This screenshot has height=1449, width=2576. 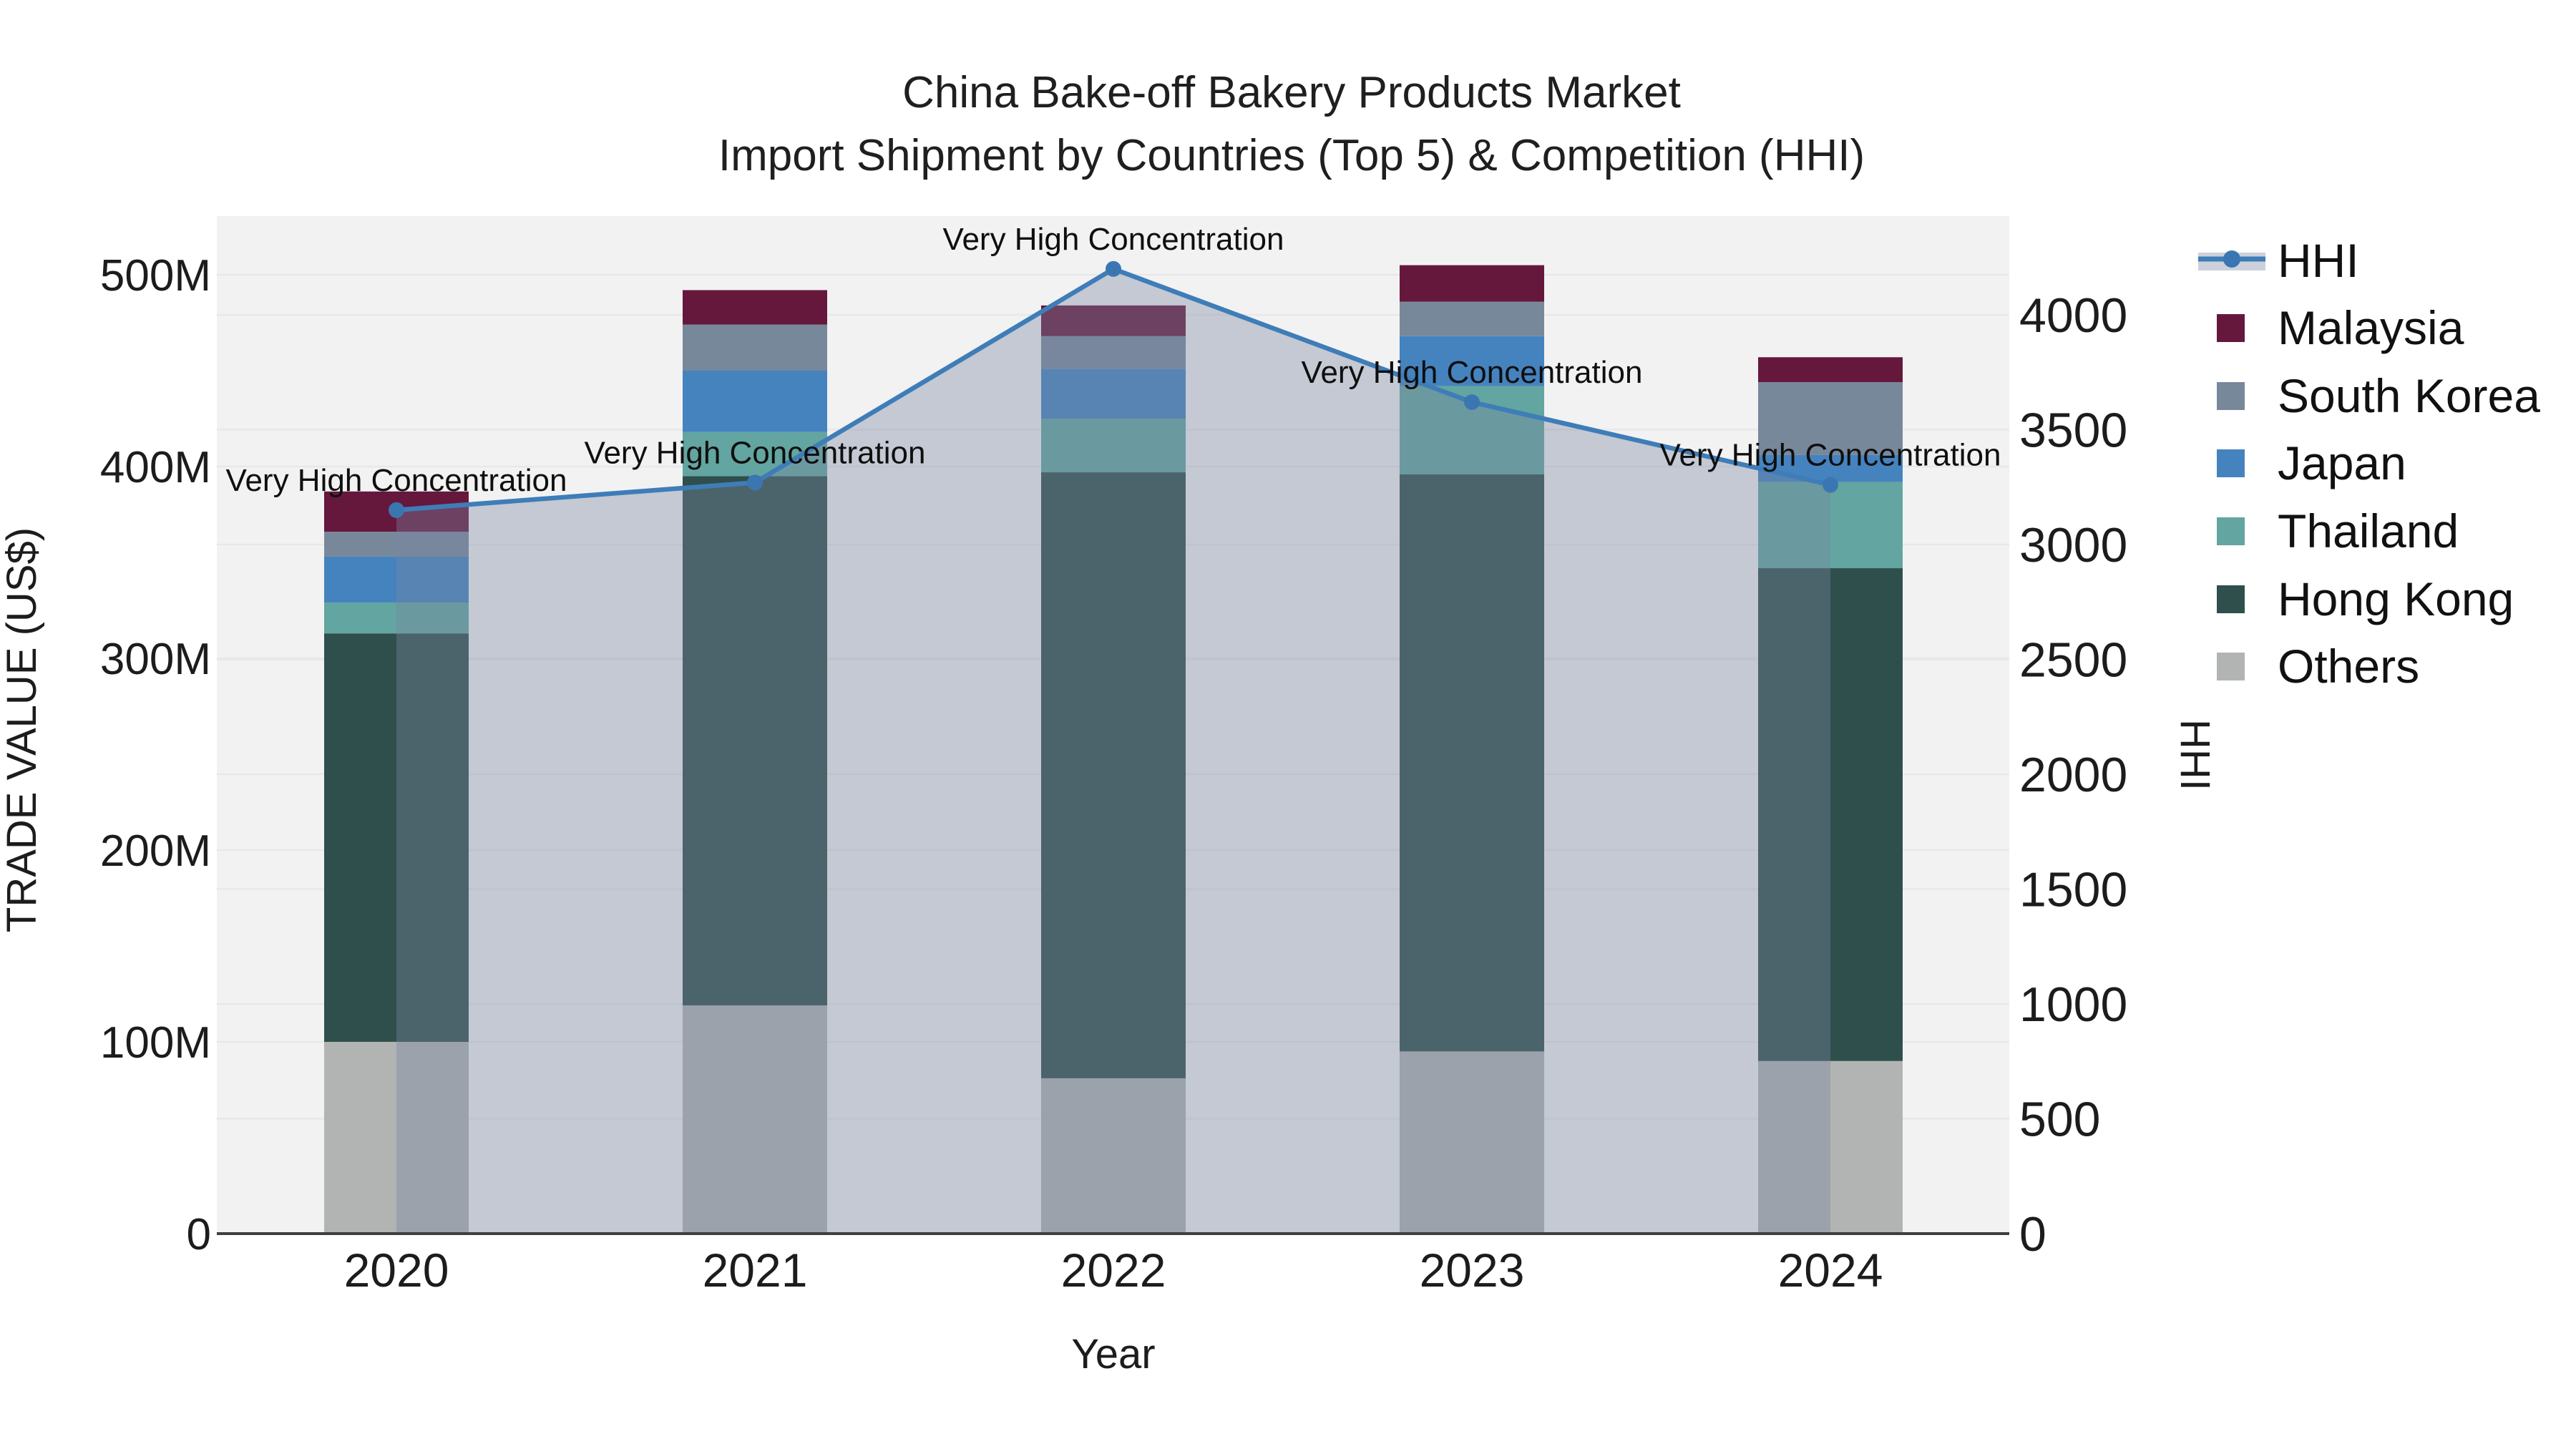 What do you see at coordinates (1113, 268) in the screenshot?
I see `hhi-marker-2022` at bounding box center [1113, 268].